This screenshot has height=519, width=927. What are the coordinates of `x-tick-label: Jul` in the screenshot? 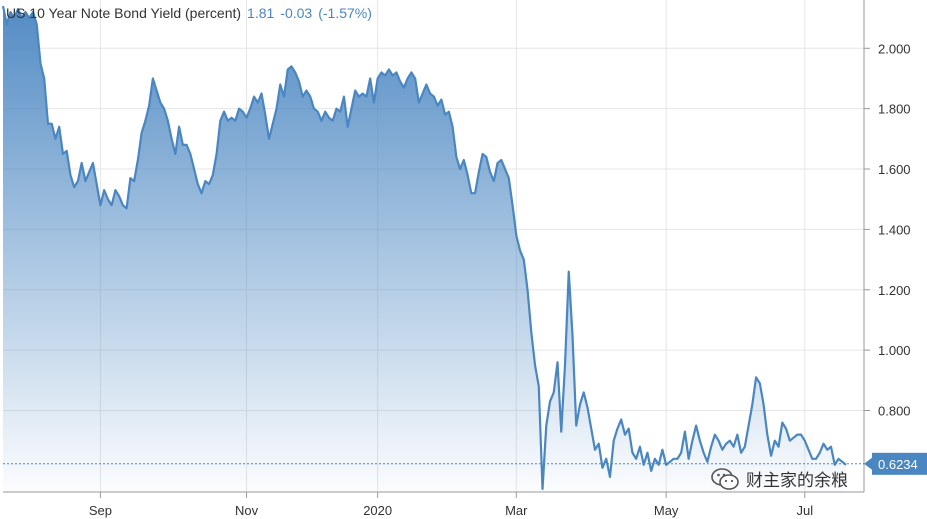 It's located at (804, 510).